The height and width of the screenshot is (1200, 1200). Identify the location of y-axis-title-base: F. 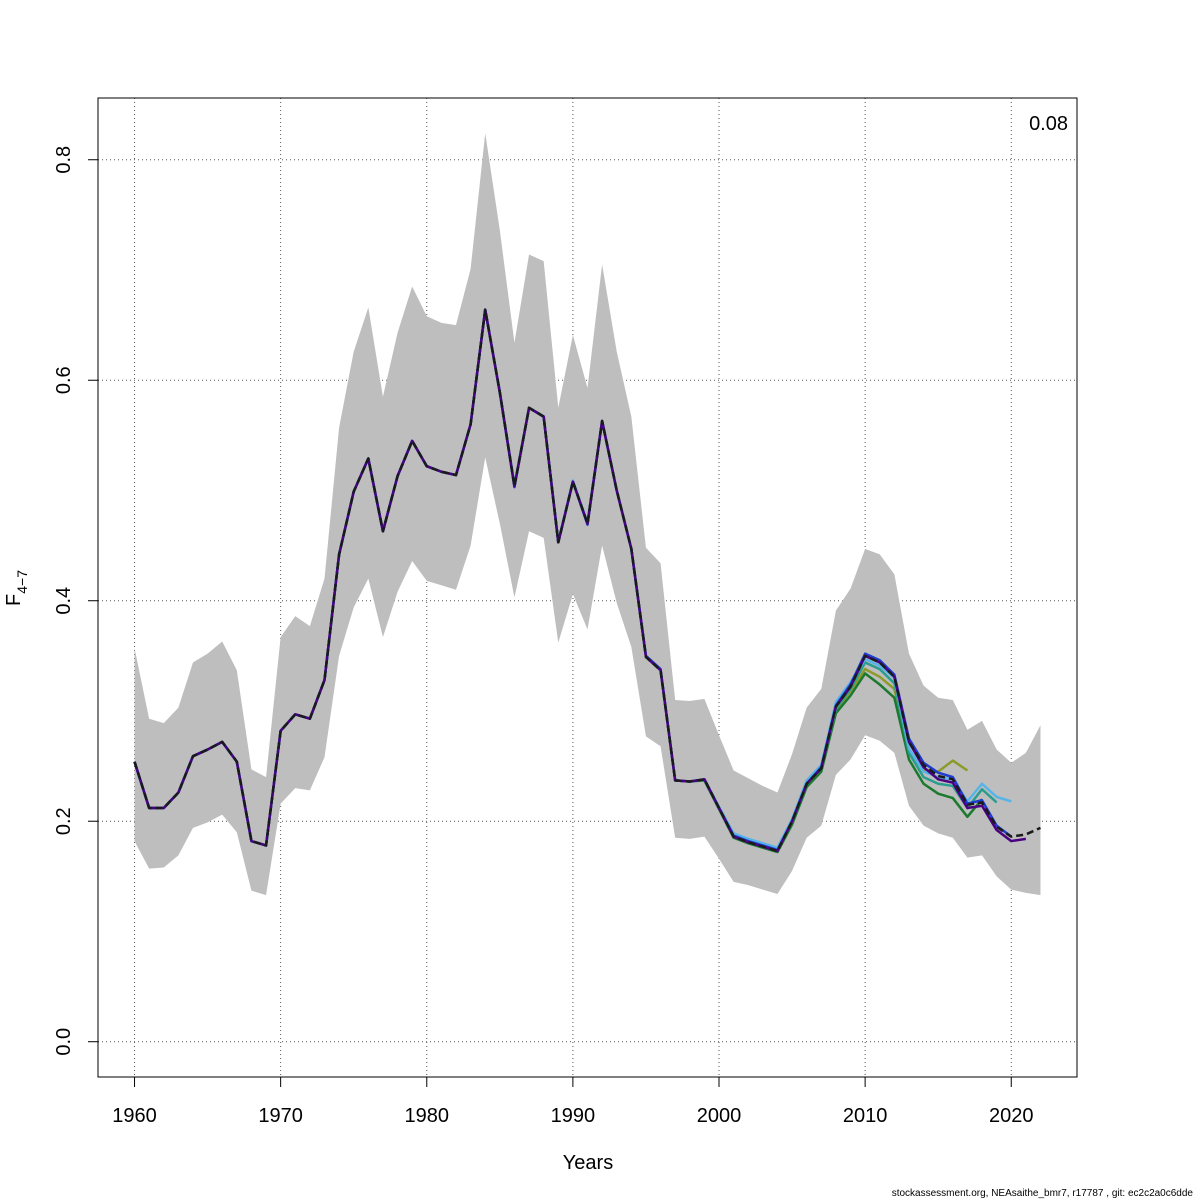
(14, 600).